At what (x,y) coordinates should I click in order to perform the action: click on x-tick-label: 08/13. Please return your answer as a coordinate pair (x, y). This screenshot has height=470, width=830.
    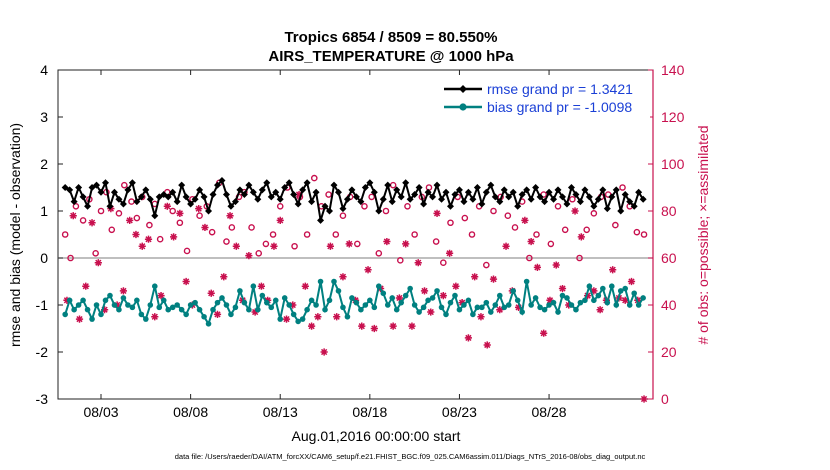
    Looking at the image, I should click on (280, 412).